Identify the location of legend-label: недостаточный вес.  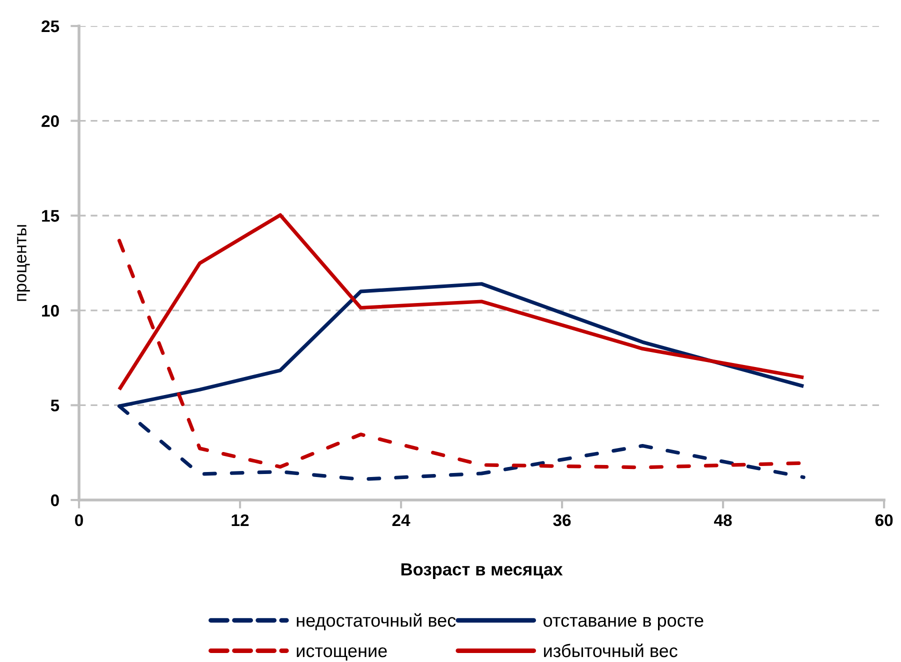
(376, 621).